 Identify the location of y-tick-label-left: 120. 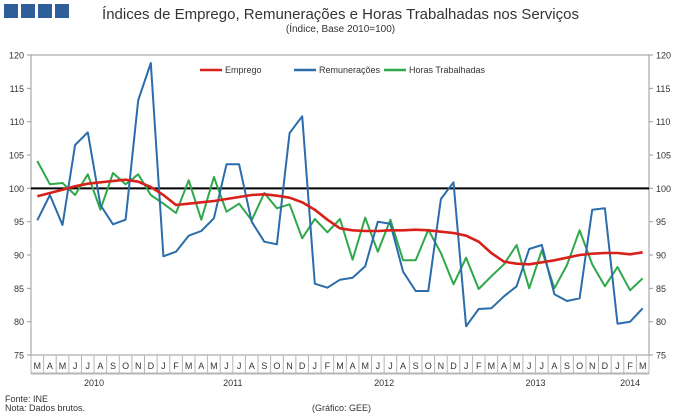
(16, 56).